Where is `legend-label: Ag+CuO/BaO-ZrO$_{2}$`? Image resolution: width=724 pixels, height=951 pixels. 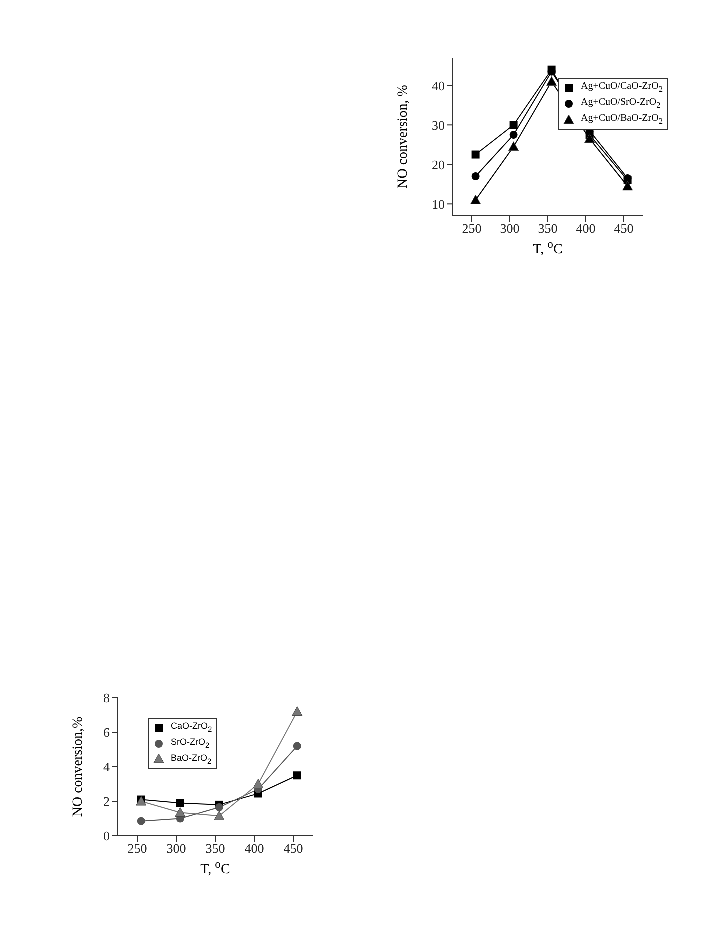
legend-label: Ag+CuO/BaO-ZrO$_{2}$ is located at coordinates (621, 120).